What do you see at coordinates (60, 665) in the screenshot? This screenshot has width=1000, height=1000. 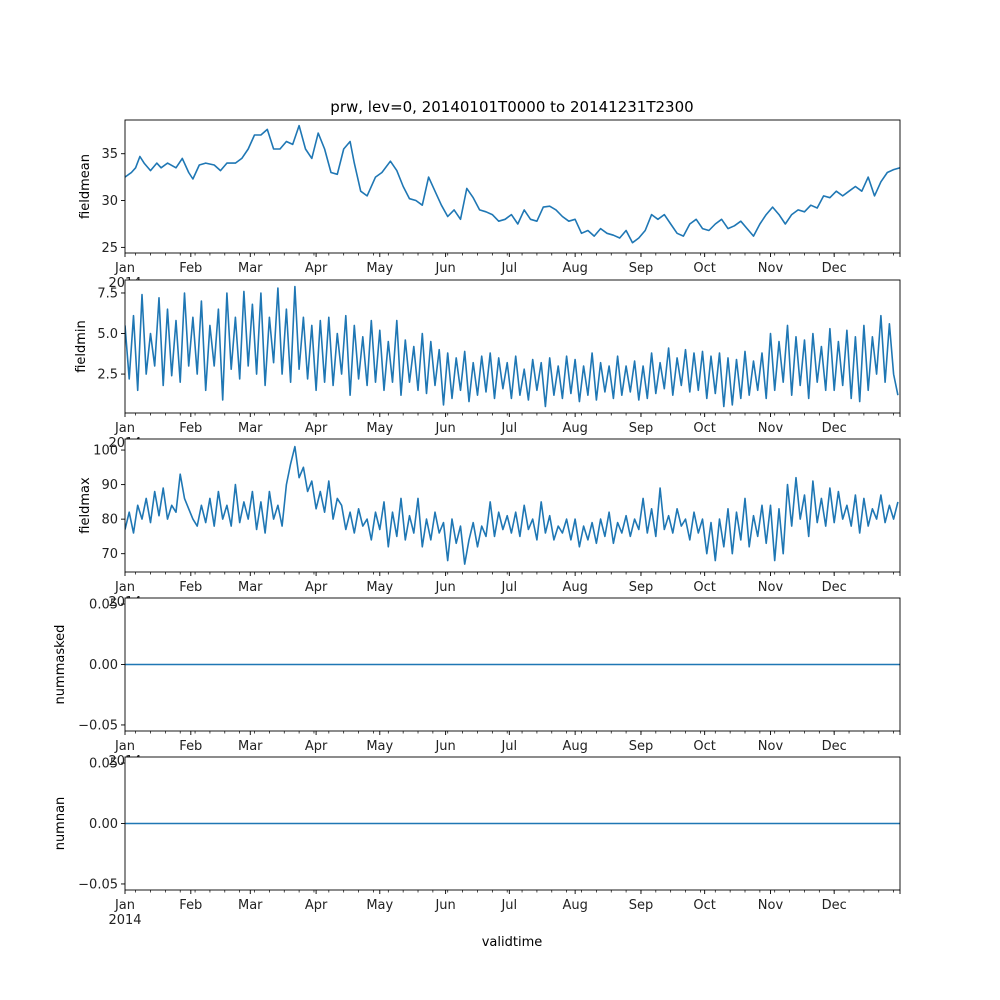 I see `y-axis-label: nummasked` at bounding box center [60, 665].